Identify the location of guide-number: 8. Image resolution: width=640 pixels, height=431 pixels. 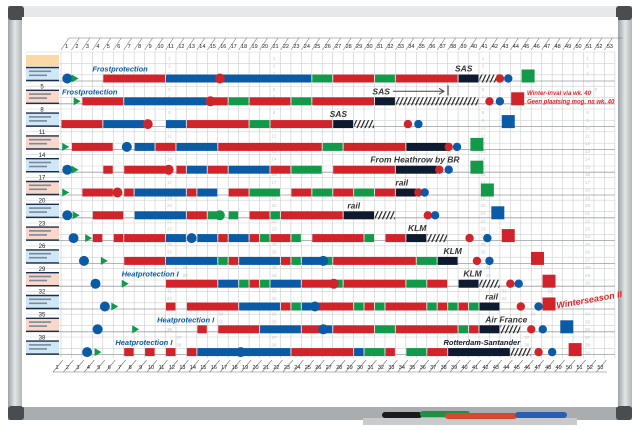
(169, 112).